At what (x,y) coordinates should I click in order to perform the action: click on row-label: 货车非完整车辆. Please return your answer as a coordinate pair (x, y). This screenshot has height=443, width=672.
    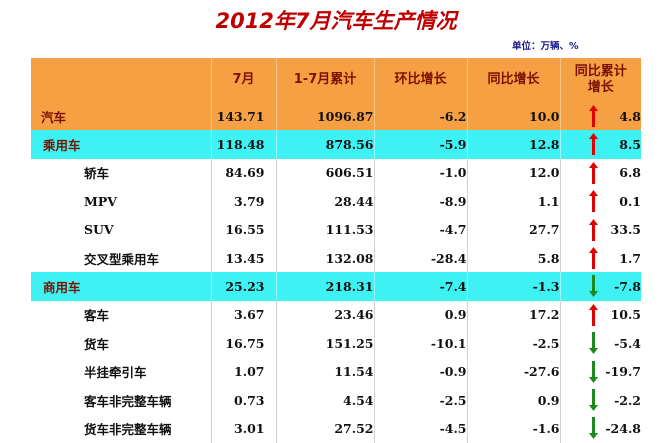
    Looking at the image, I should click on (121, 428).